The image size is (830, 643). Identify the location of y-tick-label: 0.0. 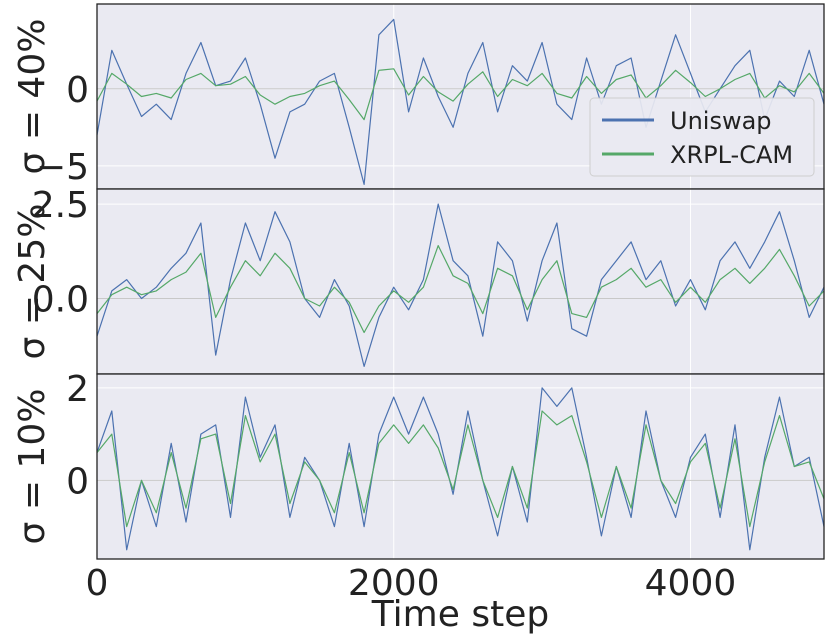
(60, 299).